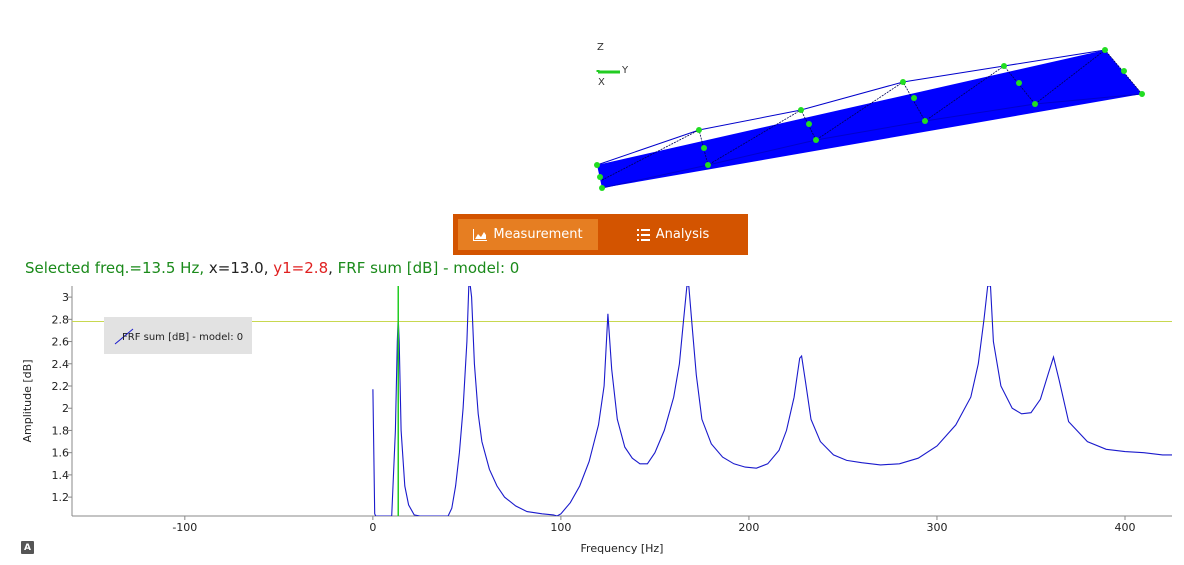 This screenshot has height=565, width=1184. I want to click on y-tick-label: 2.8, so click(61, 319).